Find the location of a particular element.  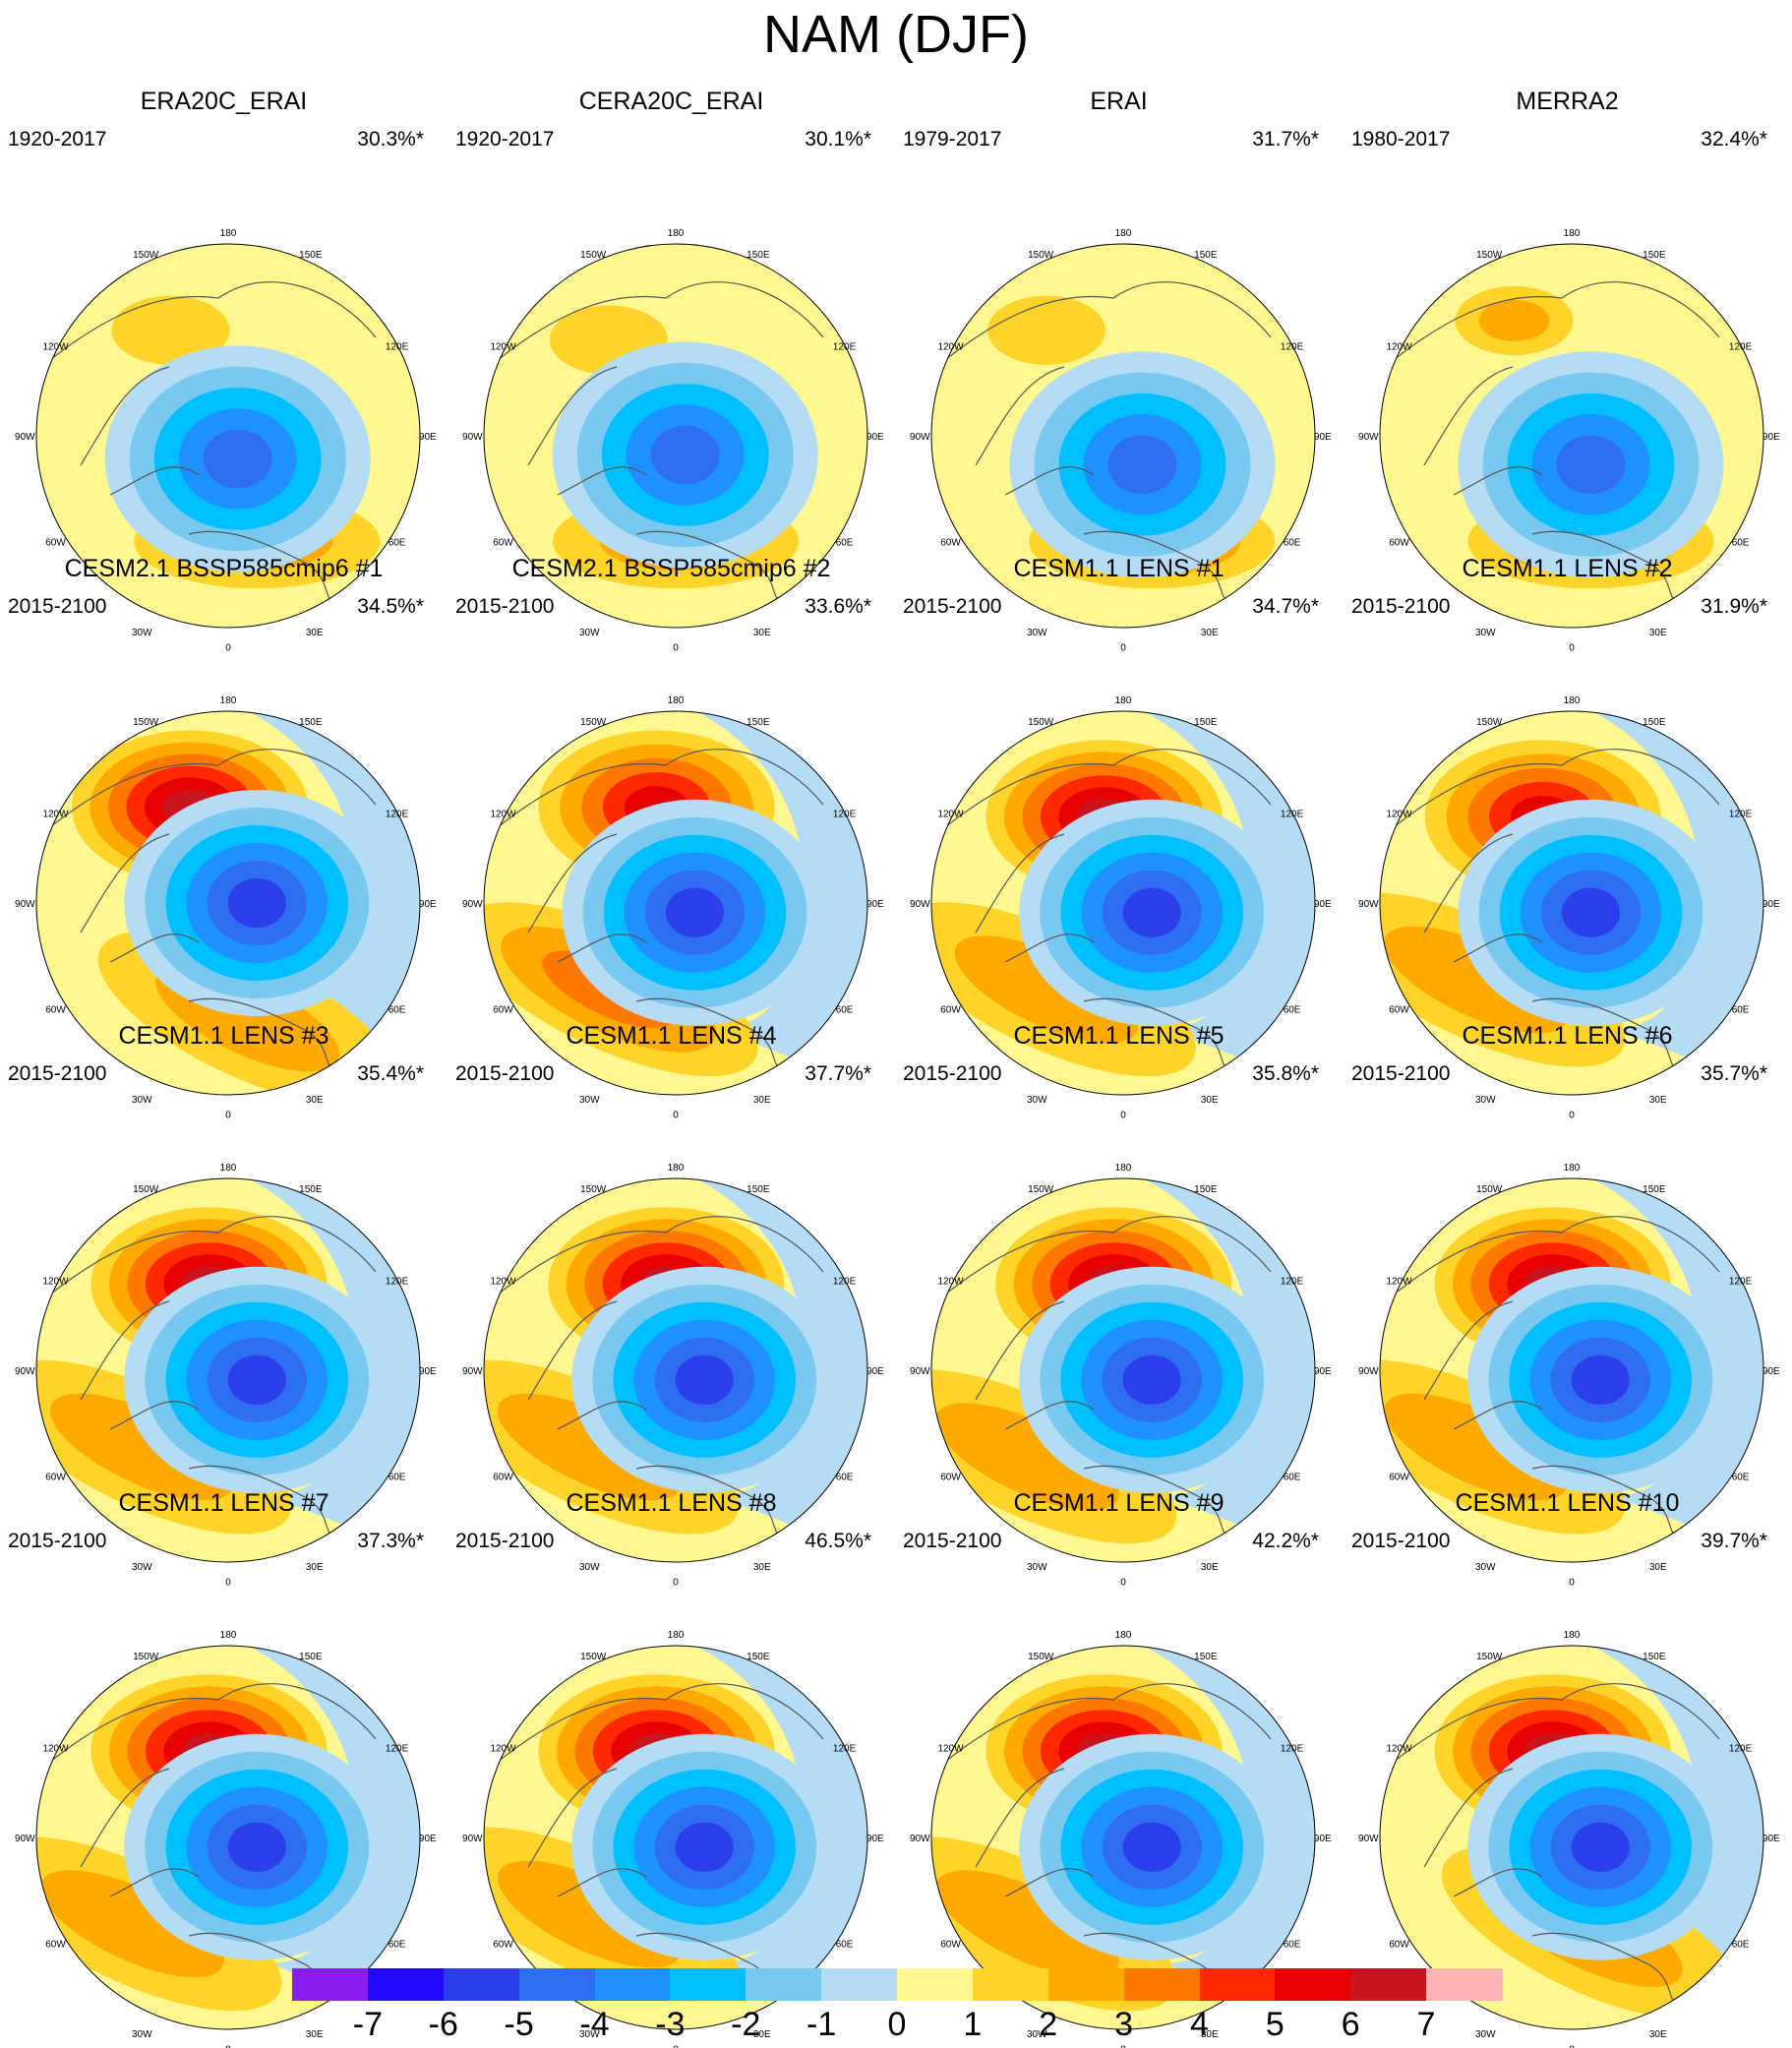

panel-title: CESM1.1 LENS #9 is located at coordinates (1119, 1503).